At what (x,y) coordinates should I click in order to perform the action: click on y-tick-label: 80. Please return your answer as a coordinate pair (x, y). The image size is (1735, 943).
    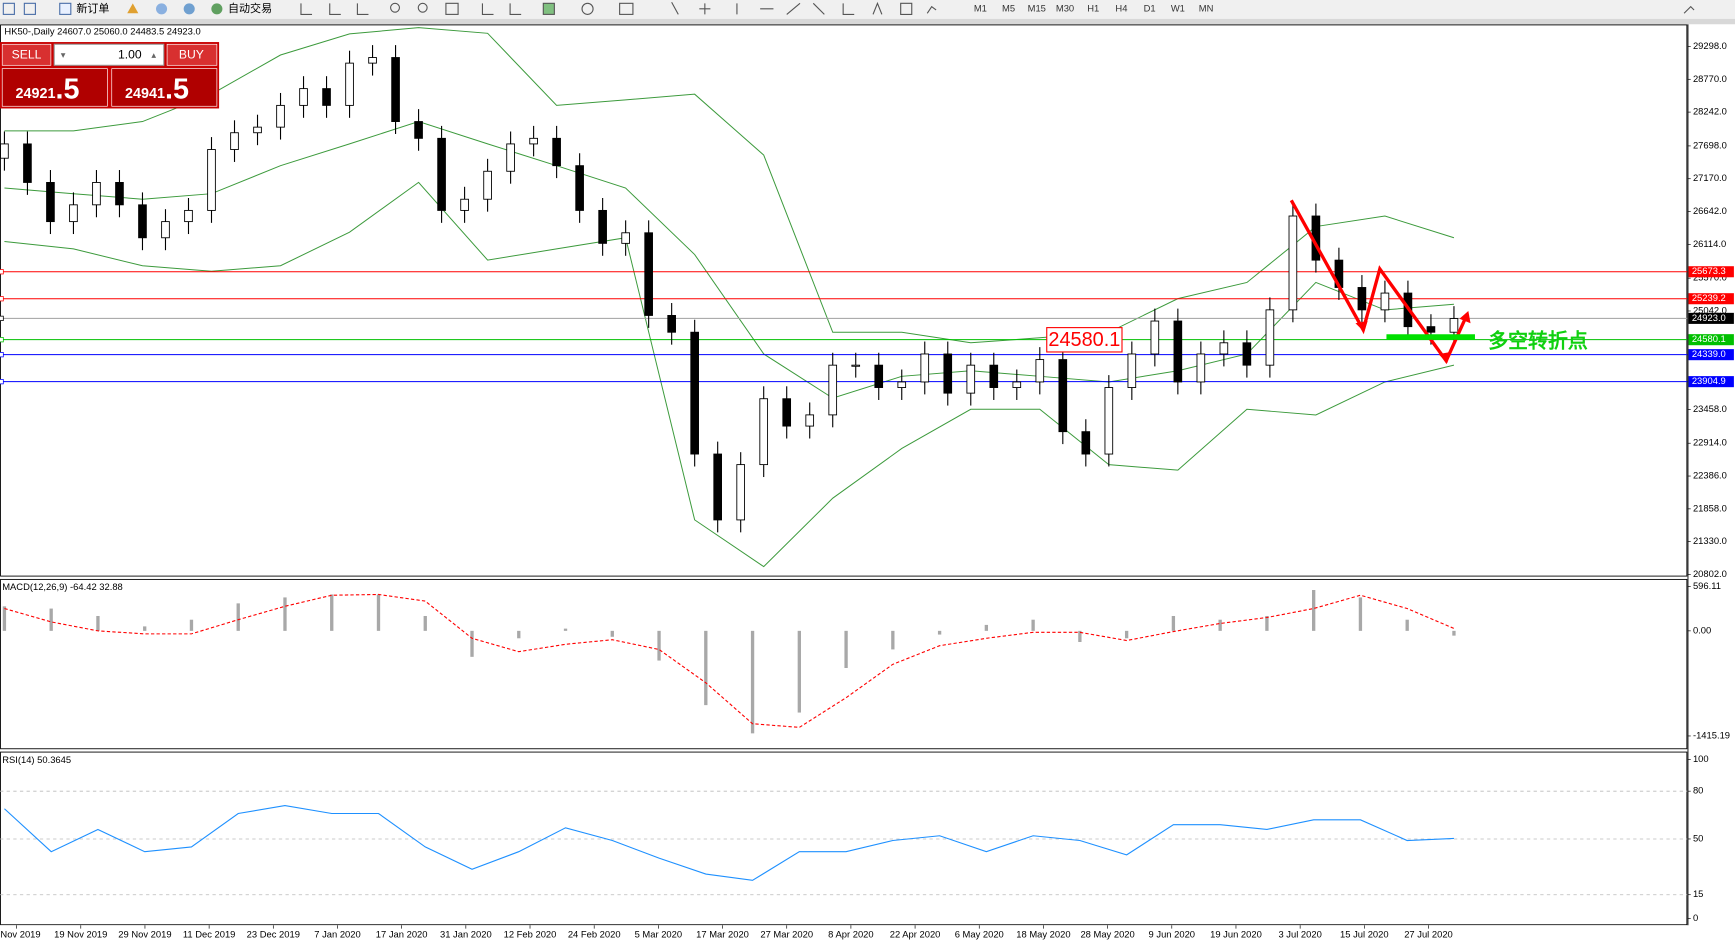
    Looking at the image, I should click on (1698, 790).